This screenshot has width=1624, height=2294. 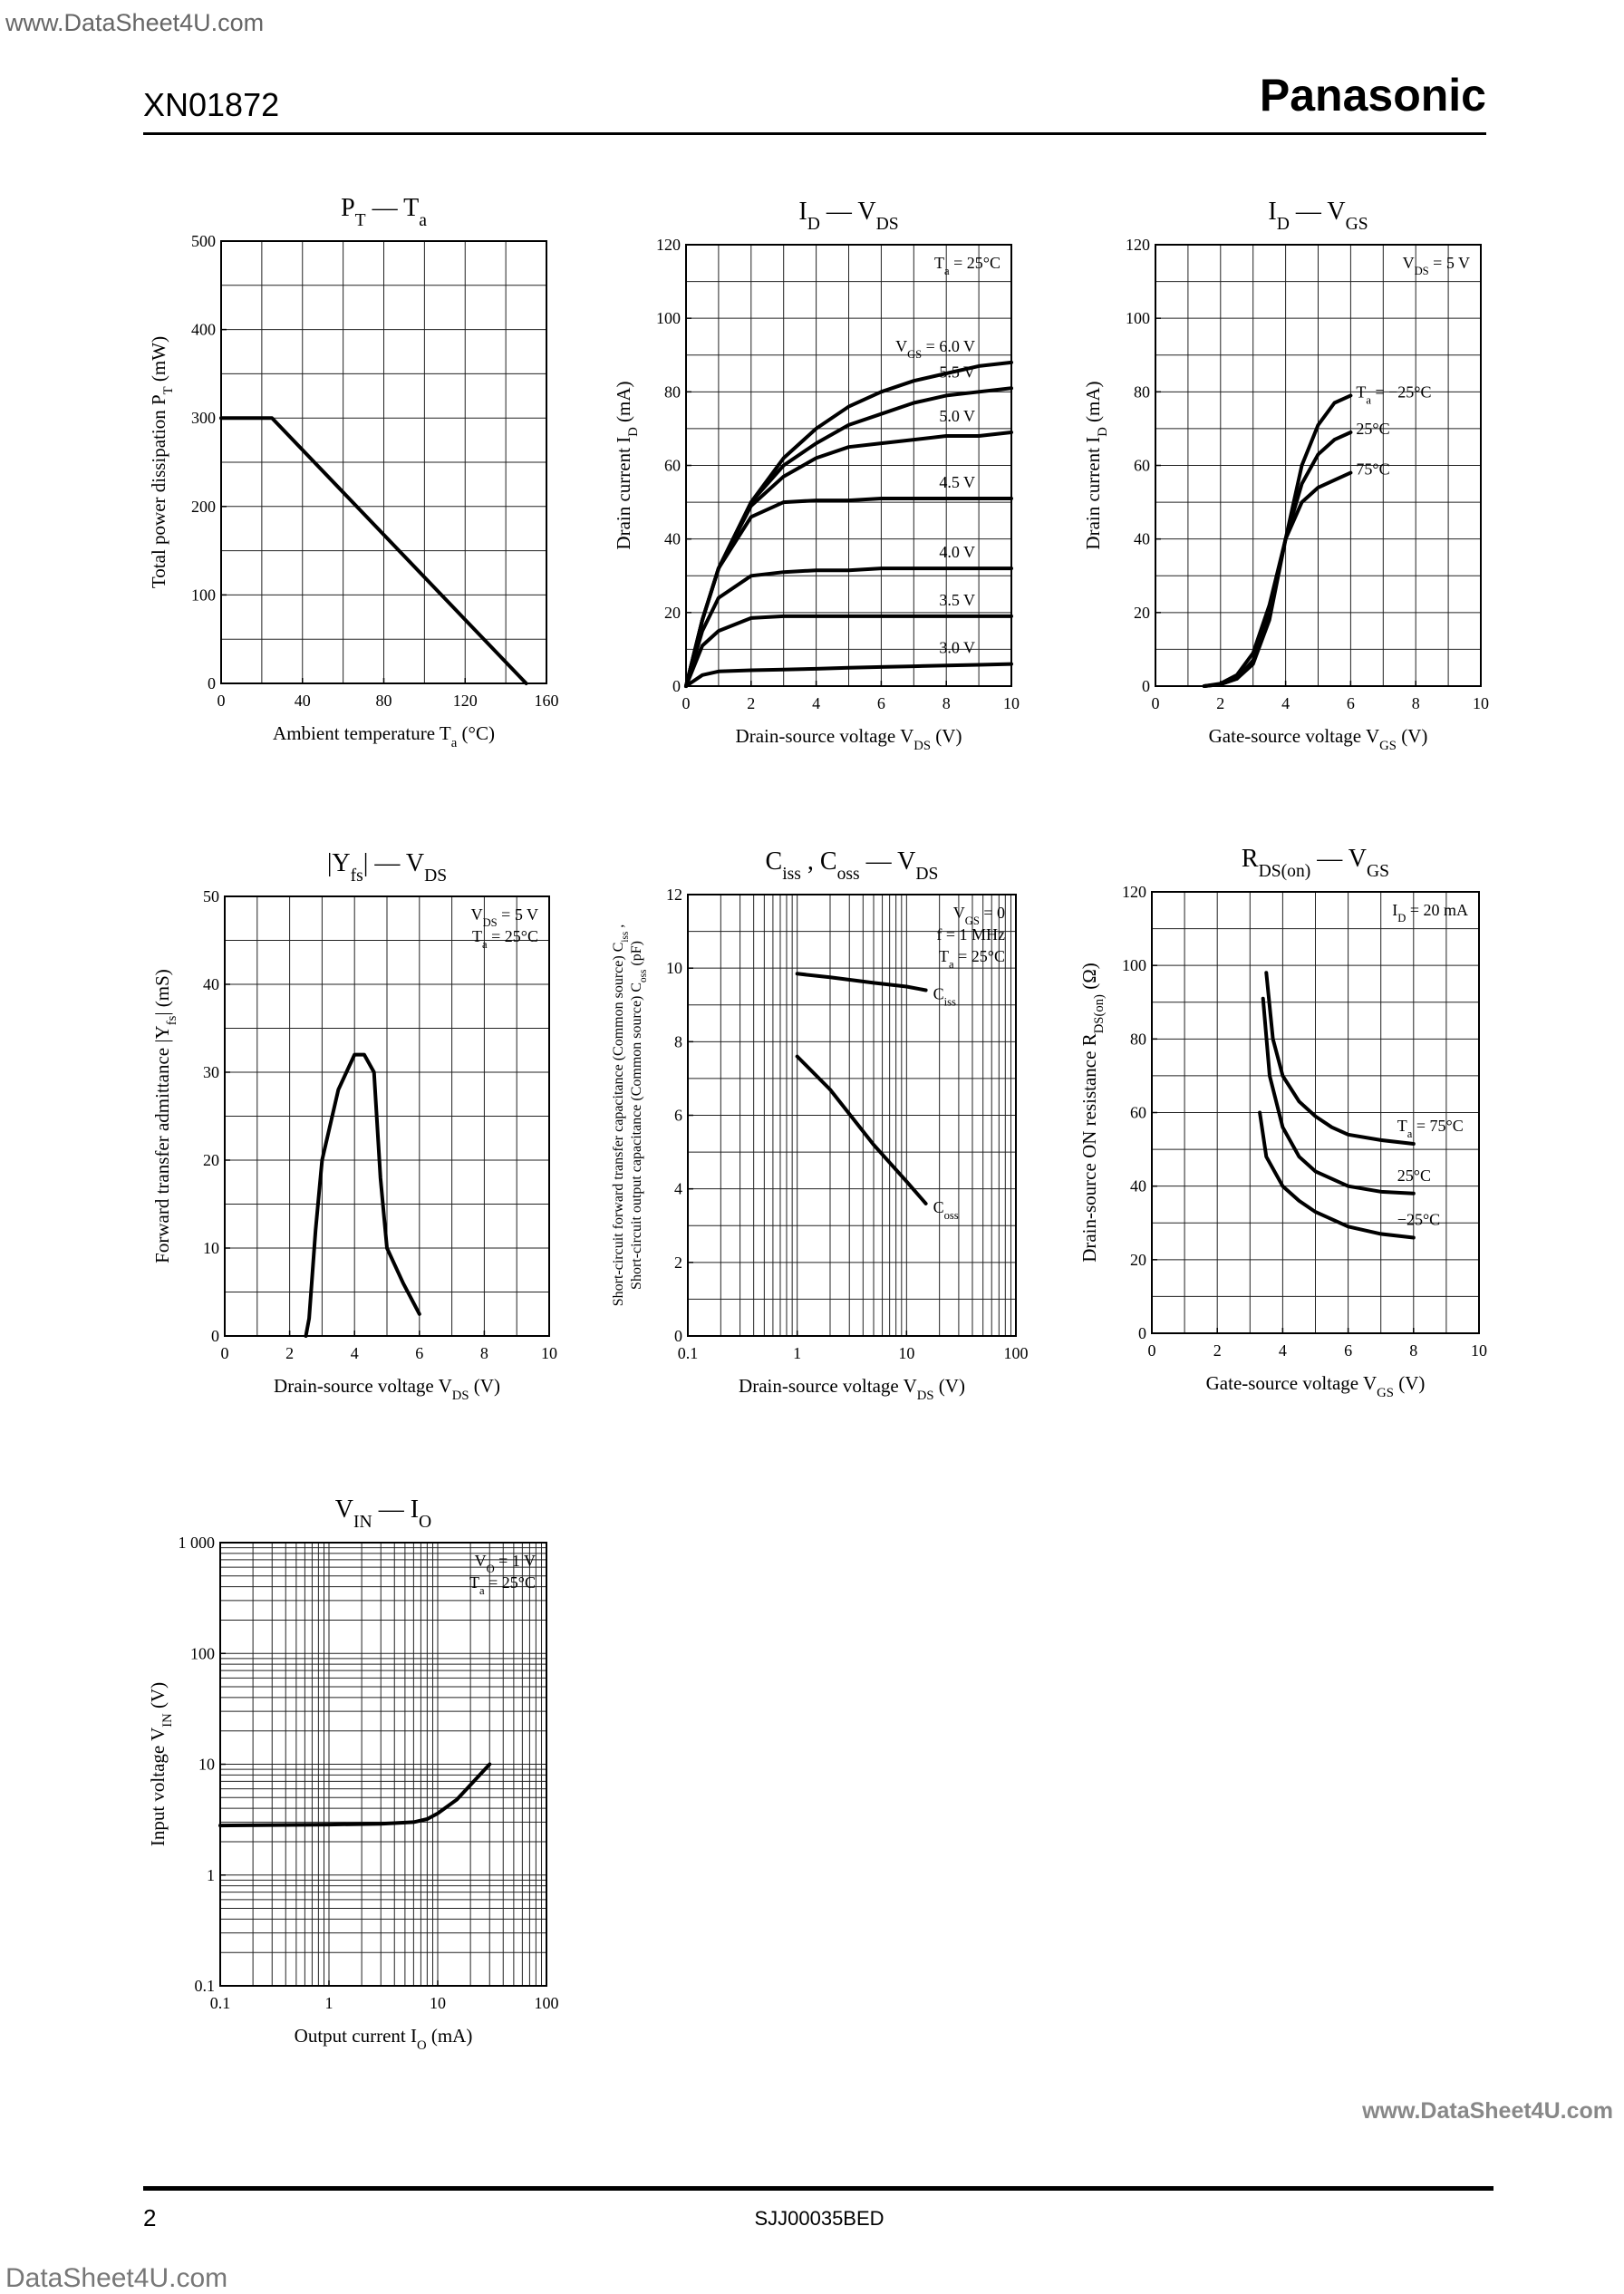 I want to click on x-tick-label: 6, so click(x=881, y=703).